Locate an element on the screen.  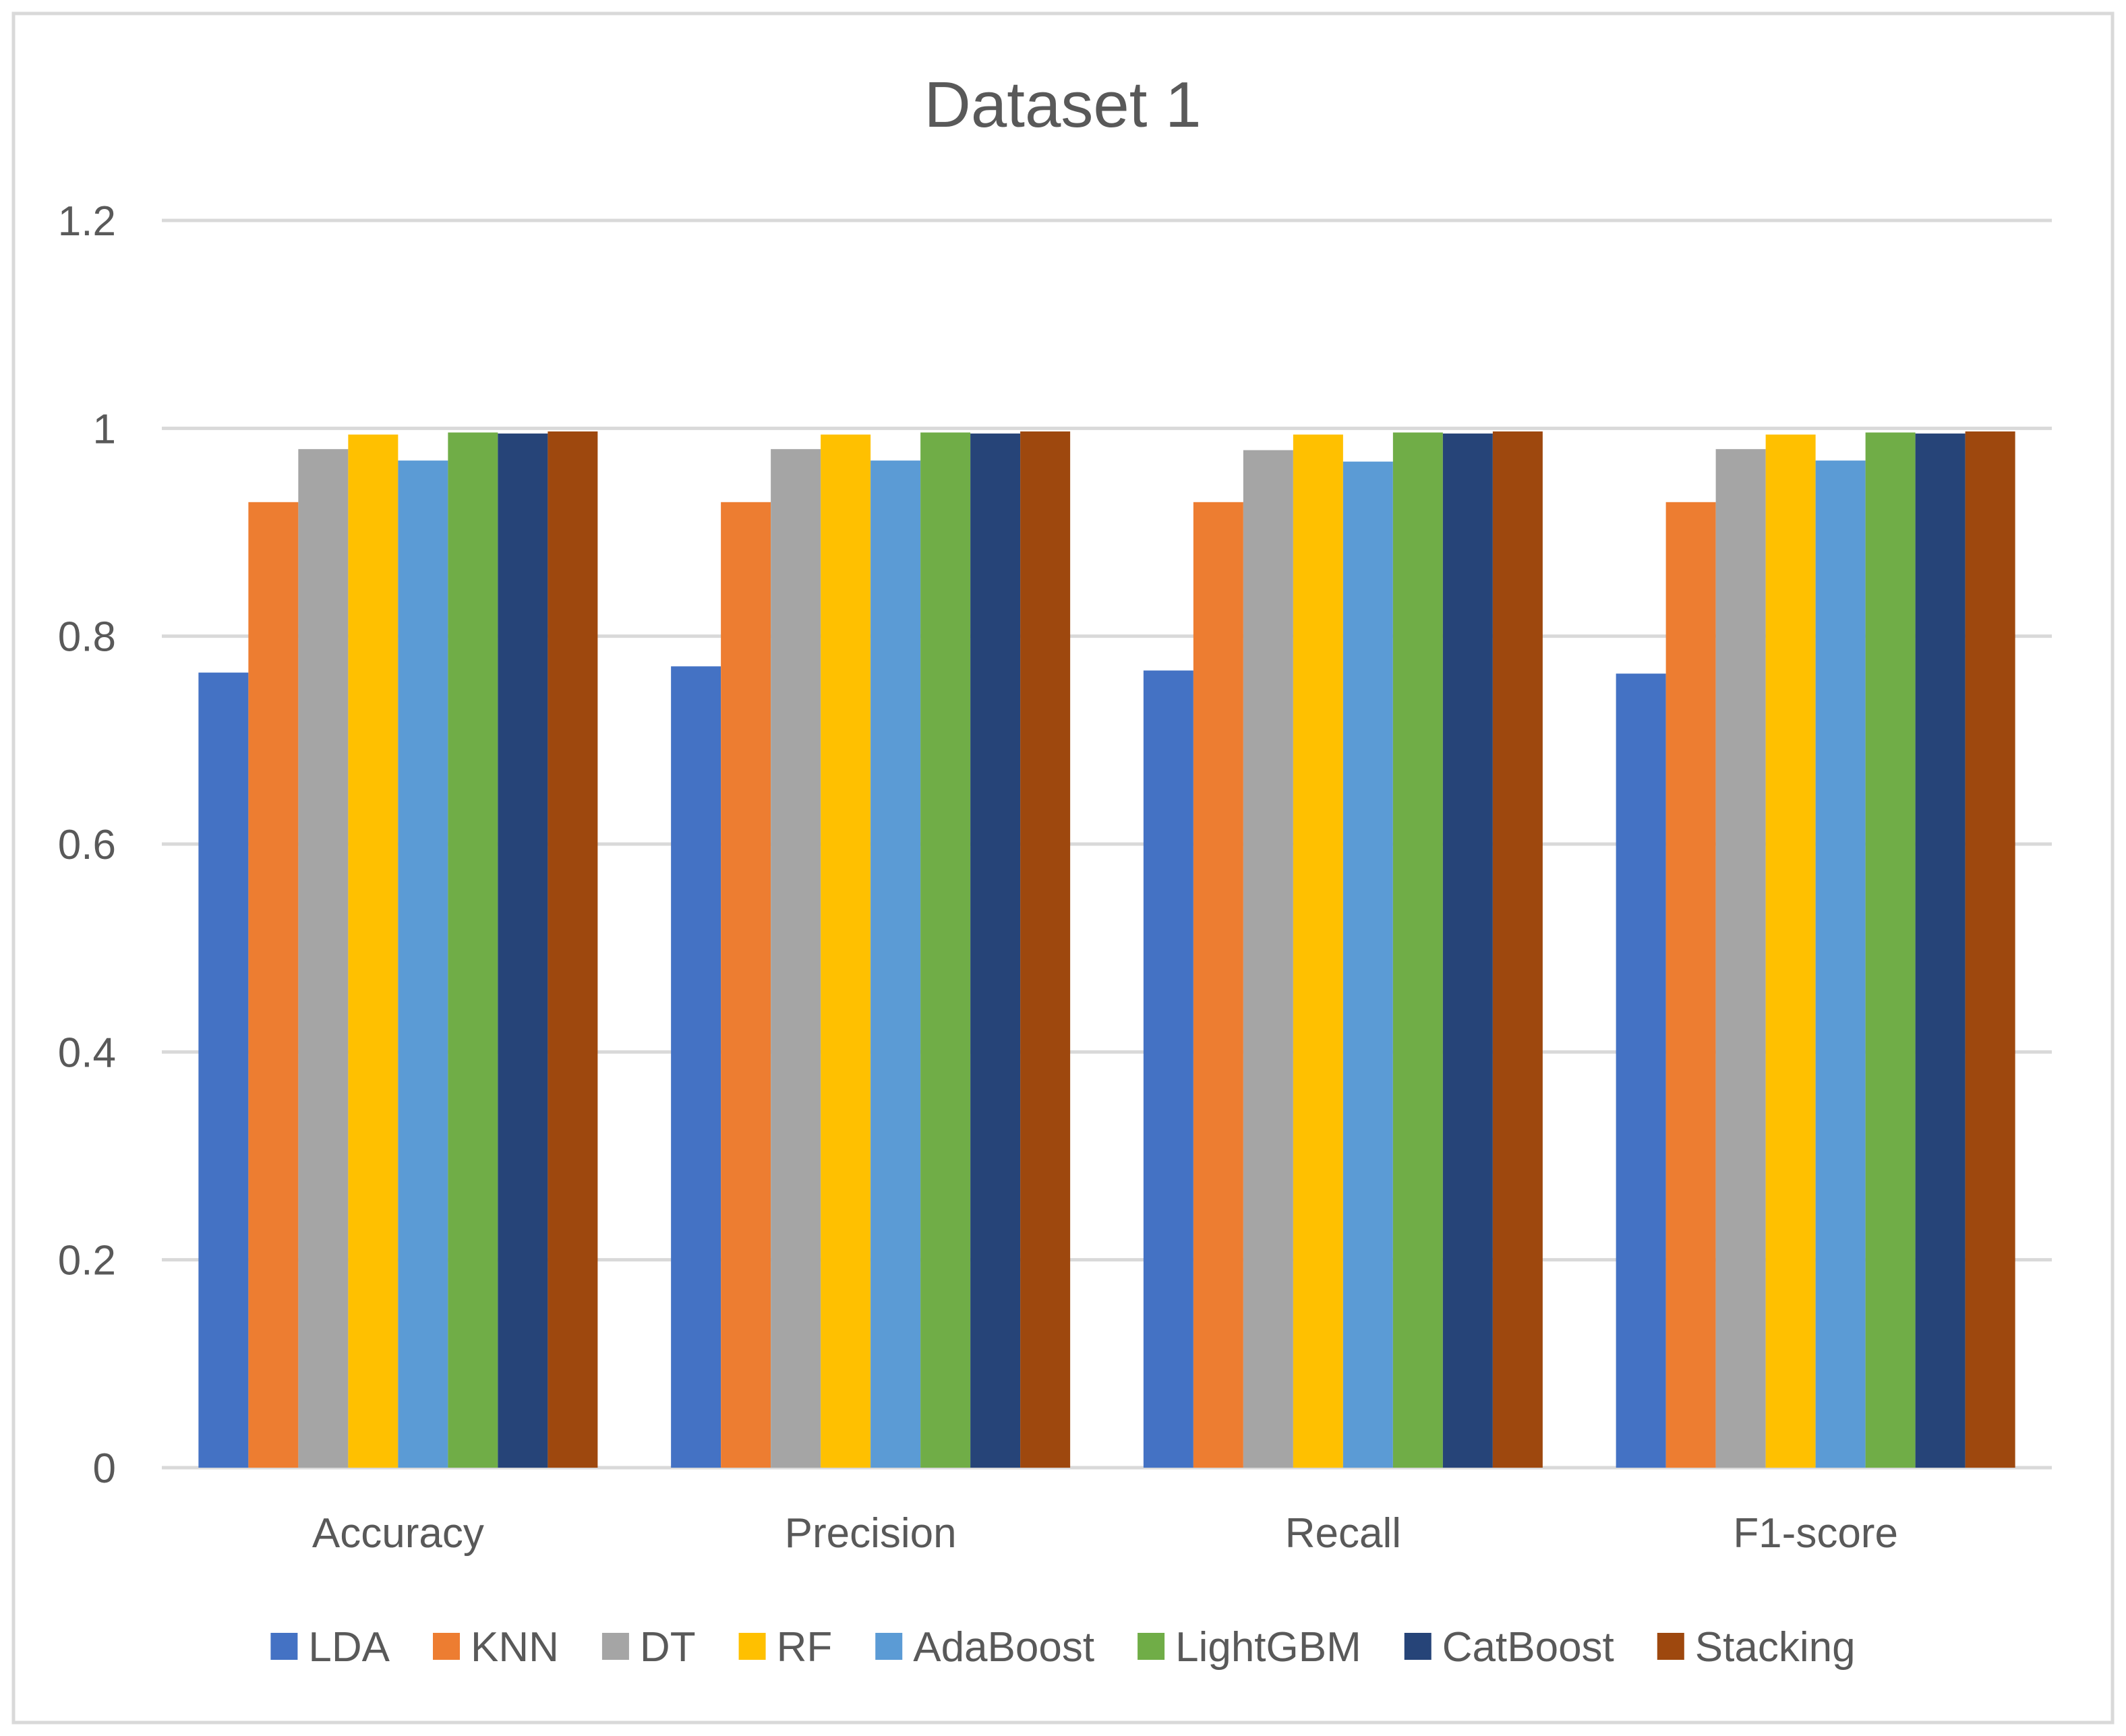
legend-label: RF is located at coordinates (805, 1647).